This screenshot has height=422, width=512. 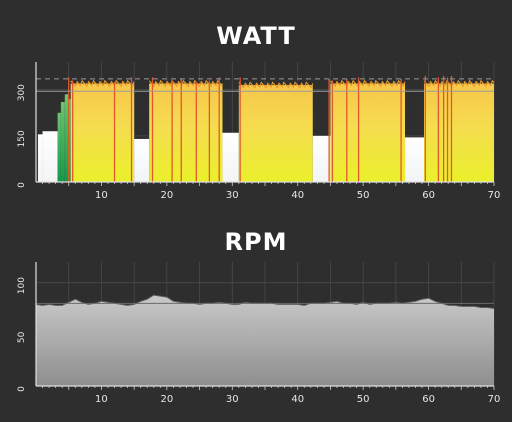 I want to click on rpm-x-ticks: 10 20 30 40 50 60 70, so click(x=297, y=399).